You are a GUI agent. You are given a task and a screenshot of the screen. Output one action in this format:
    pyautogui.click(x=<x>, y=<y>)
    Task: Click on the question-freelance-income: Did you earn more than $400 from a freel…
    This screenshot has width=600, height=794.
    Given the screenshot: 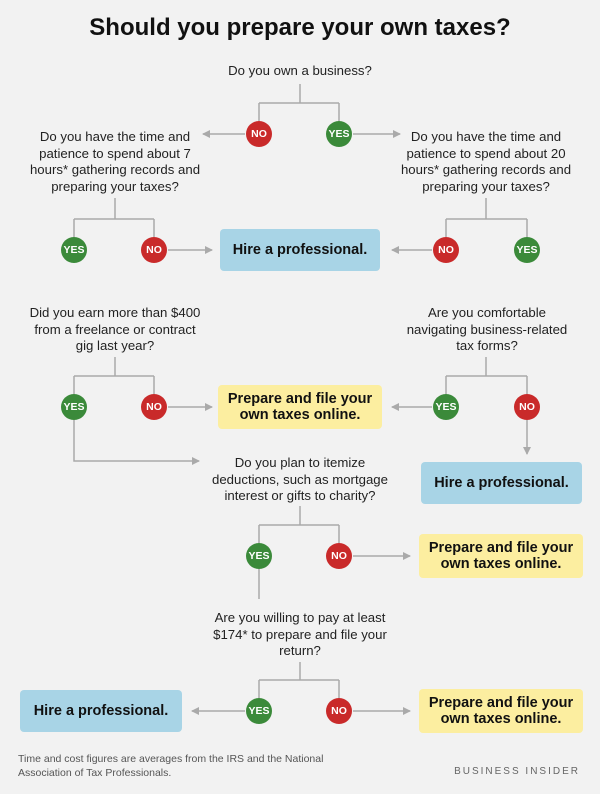 What is the action you would take?
    pyautogui.click(x=115, y=329)
    